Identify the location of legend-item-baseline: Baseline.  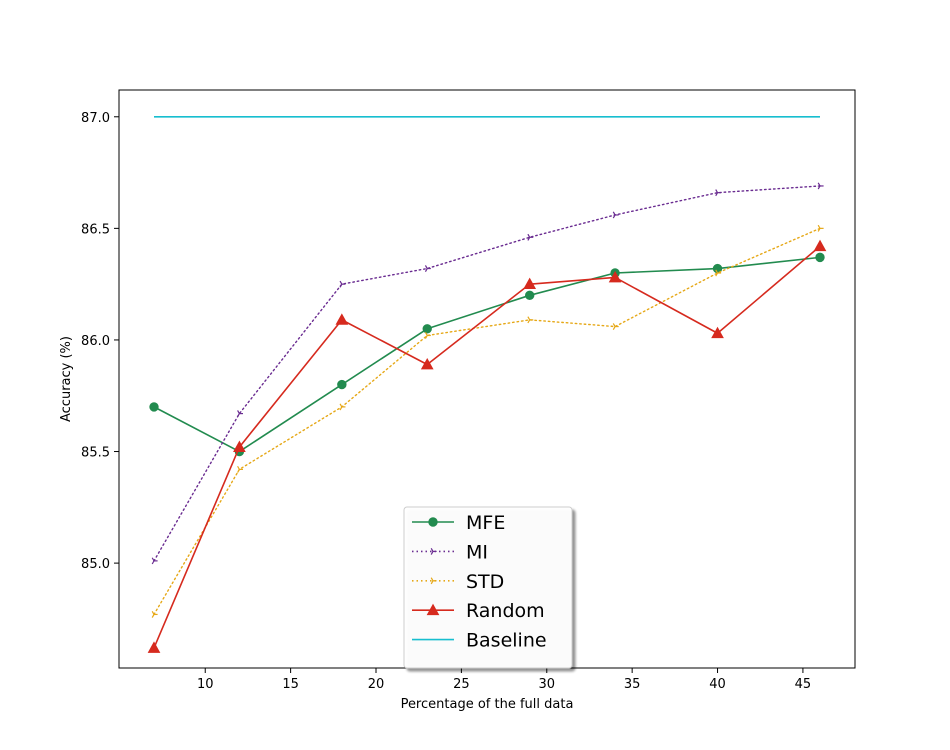
(479, 641).